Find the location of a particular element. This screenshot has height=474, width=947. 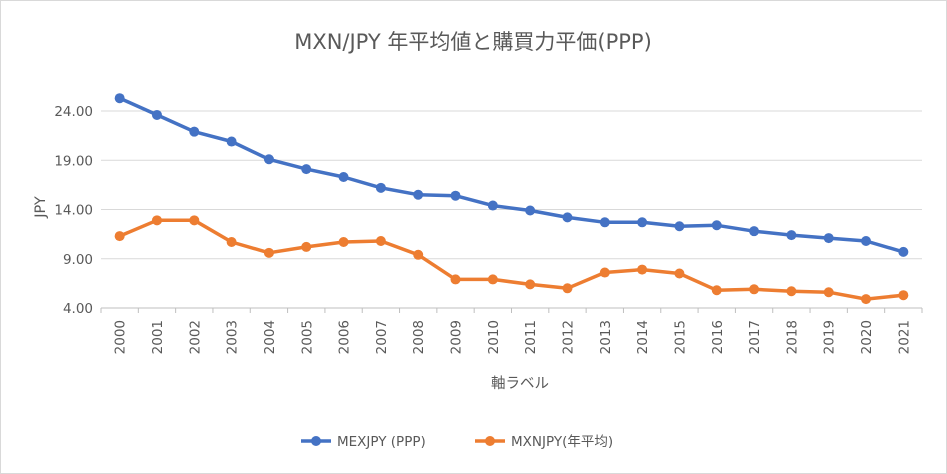

y-tick-label: 4.00 is located at coordinates (78, 309).